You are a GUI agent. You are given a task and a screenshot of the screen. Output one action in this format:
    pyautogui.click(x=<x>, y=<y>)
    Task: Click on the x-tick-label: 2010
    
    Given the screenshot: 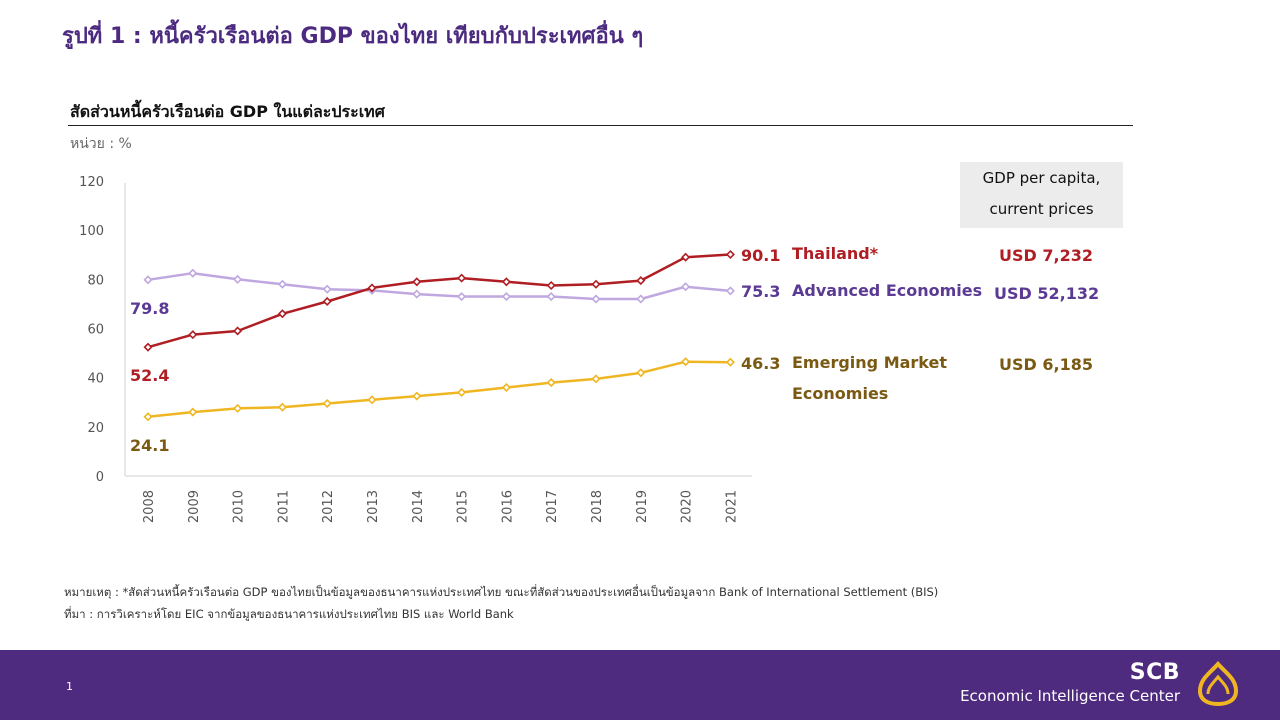 What is the action you would take?
    pyautogui.click(x=239, y=506)
    